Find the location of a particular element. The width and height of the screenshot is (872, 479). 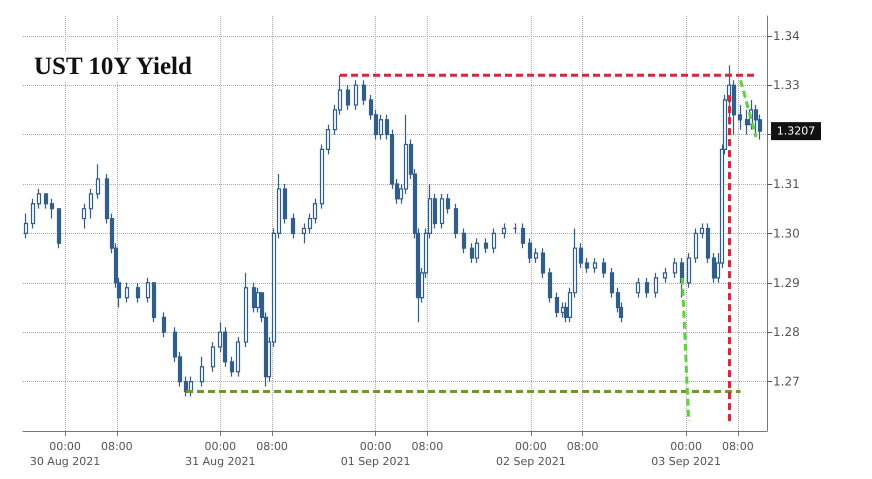

y-tick-label: 1.31 is located at coordinates (786, 183).